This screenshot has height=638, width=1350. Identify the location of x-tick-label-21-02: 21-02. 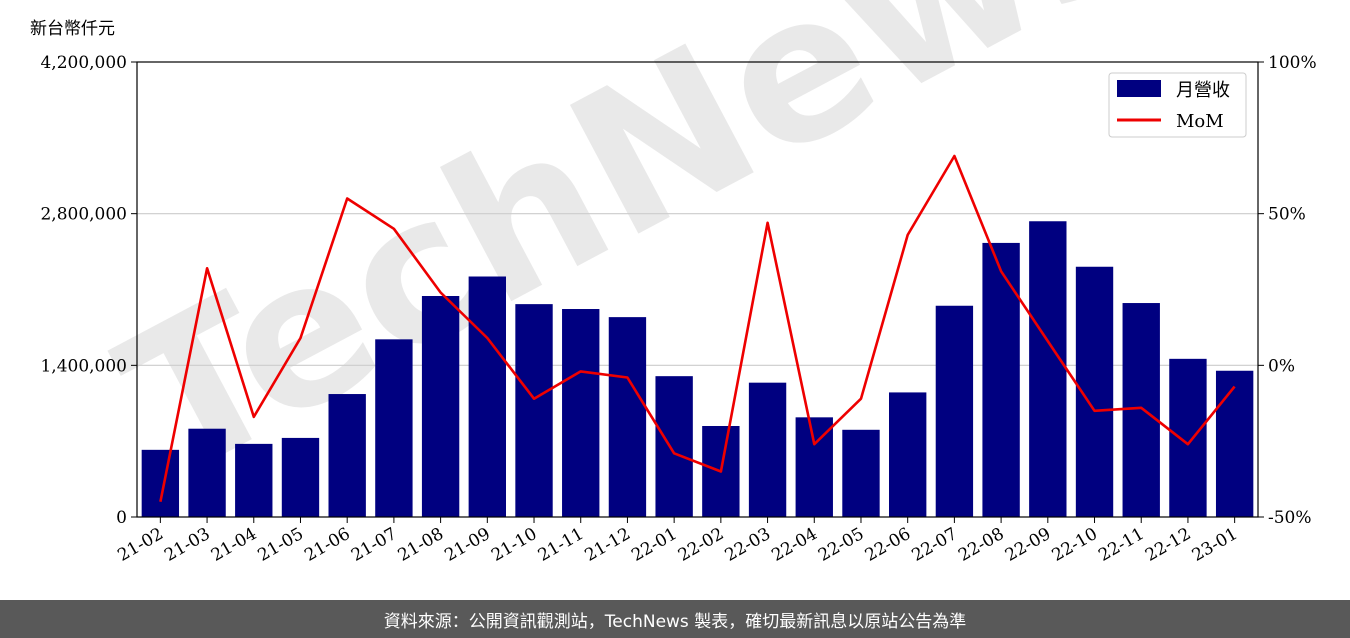
(140, 545).